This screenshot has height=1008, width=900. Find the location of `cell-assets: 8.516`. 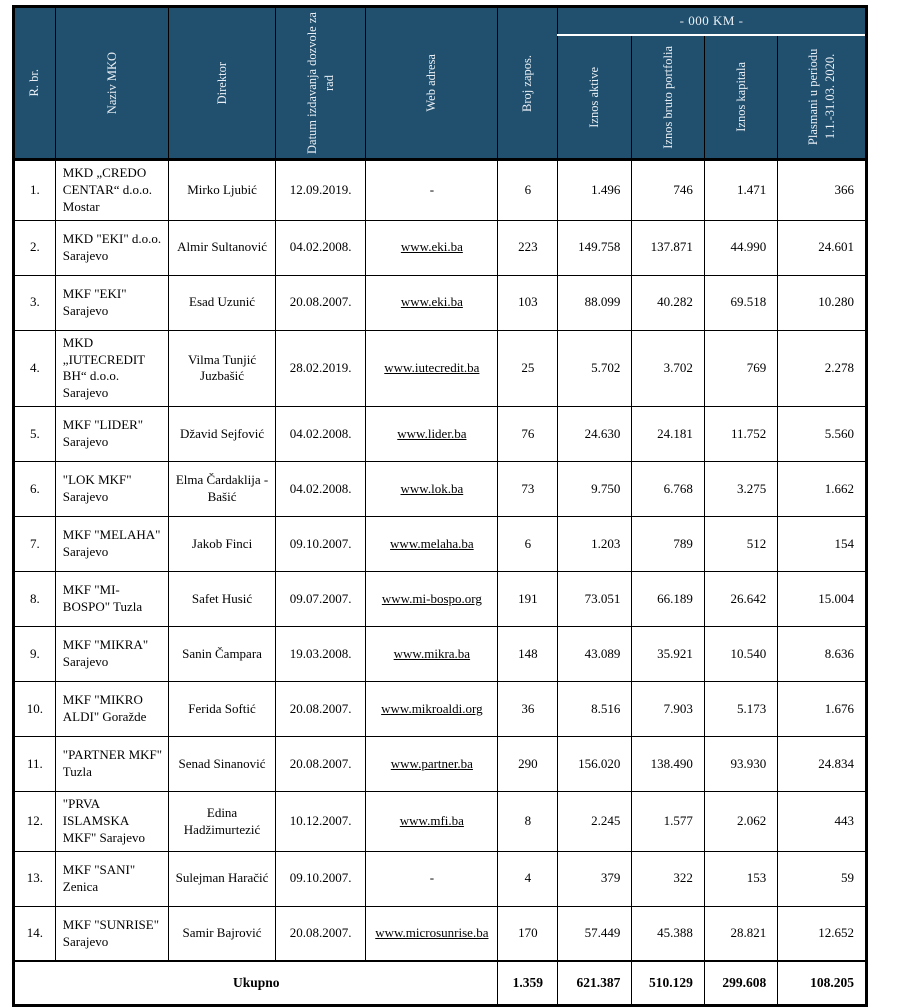

cell-assets: 8.516 is located at coordinates (595, 709).